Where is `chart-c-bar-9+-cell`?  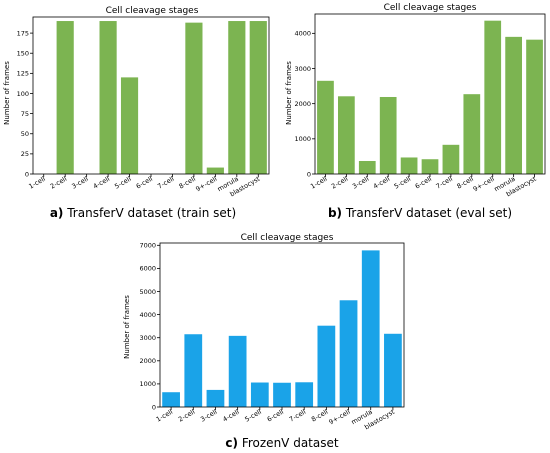 chart-c-bar-9+-cell is located at coordinates (348, 353).